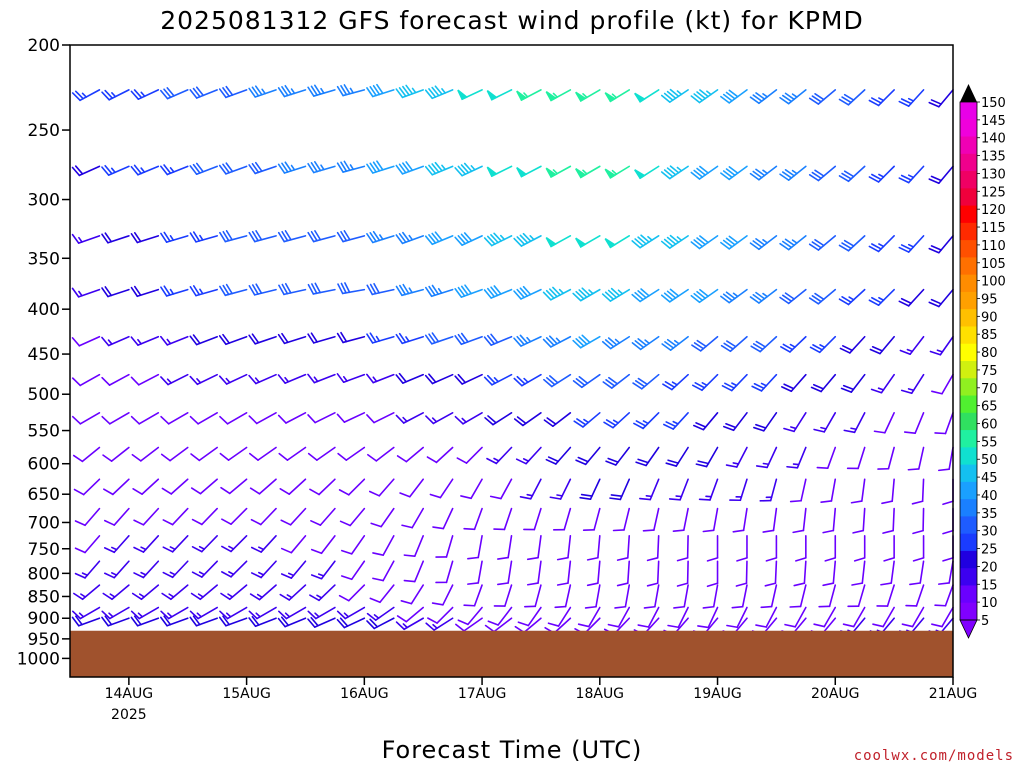  I want to click on y-tick-label: 650, so click(44, 495).